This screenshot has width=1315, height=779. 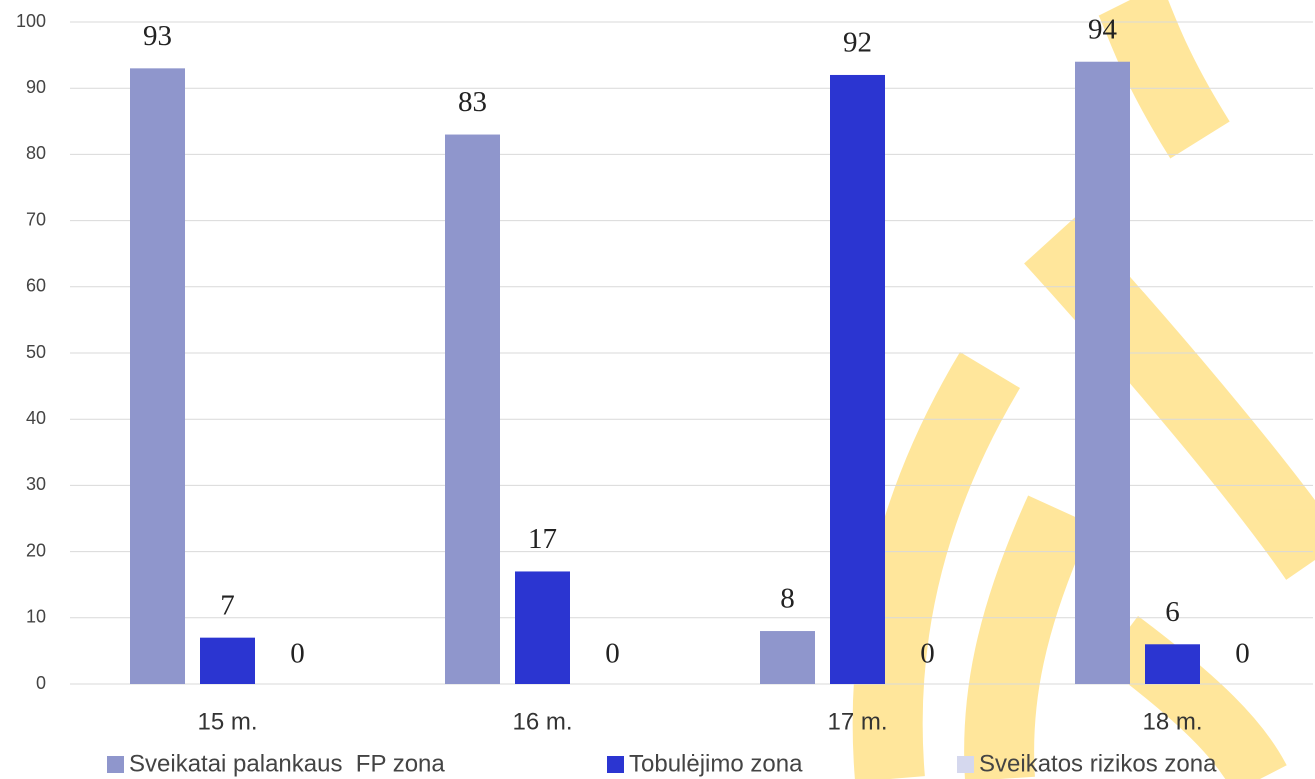 I want to click on x-tick-label: 18 m., so click(x=1172, y=721).